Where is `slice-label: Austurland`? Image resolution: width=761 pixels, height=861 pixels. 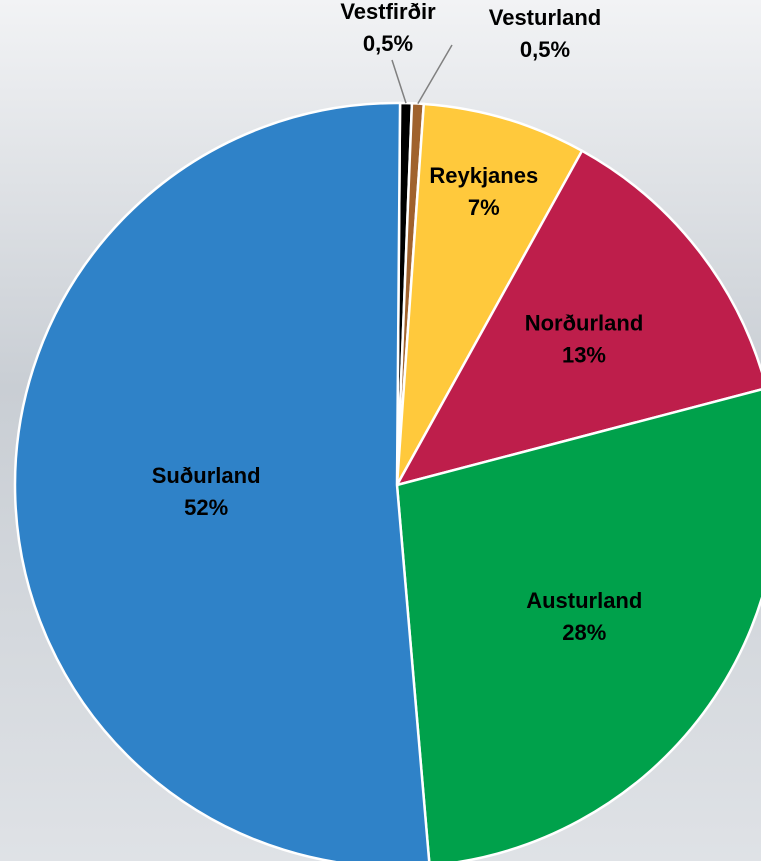
slice-label: Austurland is located at coordinates (584, 600).